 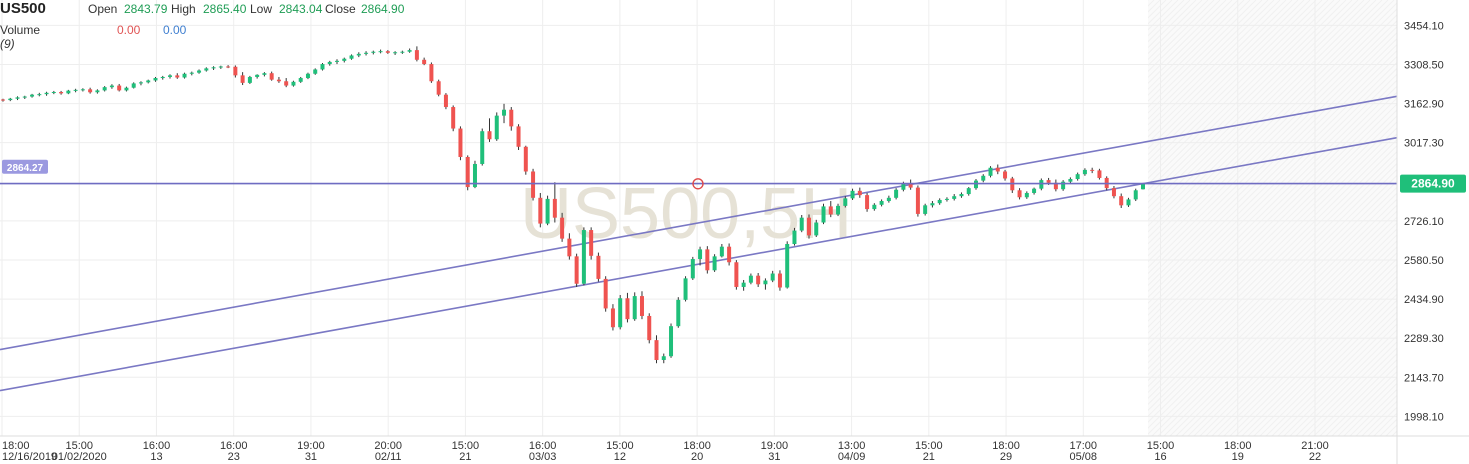 I want to click on volume-period: (9), so click(x=7, y=44).